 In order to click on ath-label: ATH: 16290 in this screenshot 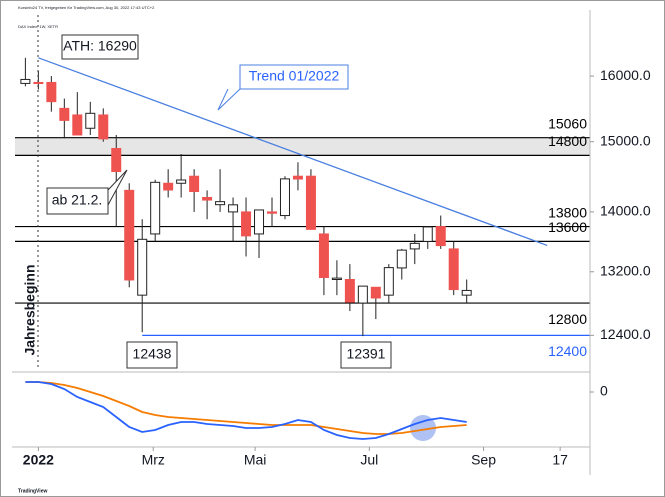, I will do `click(100, 46)`.